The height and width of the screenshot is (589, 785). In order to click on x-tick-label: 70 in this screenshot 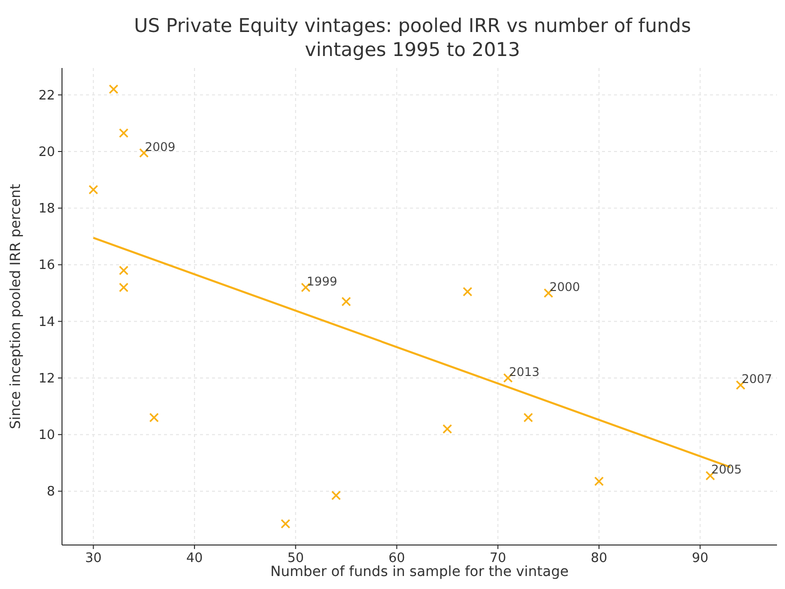, I will do `click(498, 558)`.